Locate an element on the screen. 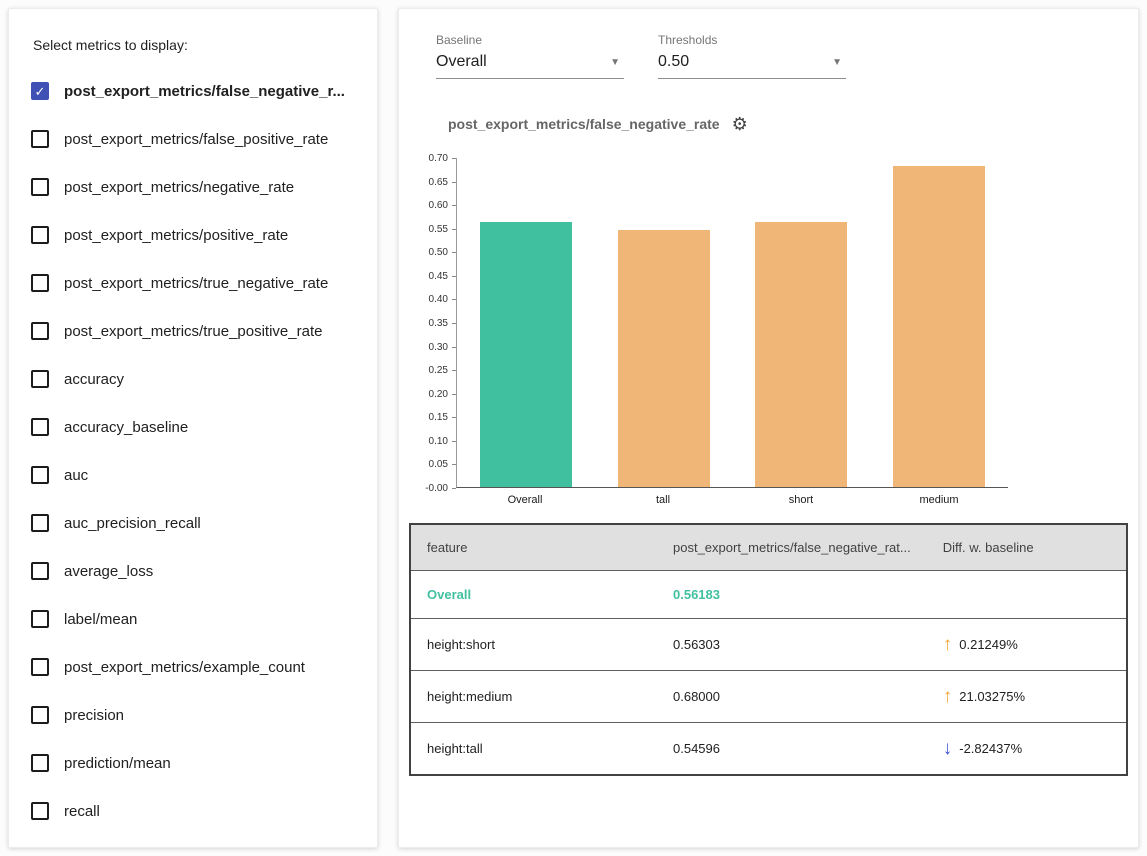 The height and width of the screenshot is (856, 1147). diff-cell: ↑ 0.21249% is located at coordinates (1027, 645).